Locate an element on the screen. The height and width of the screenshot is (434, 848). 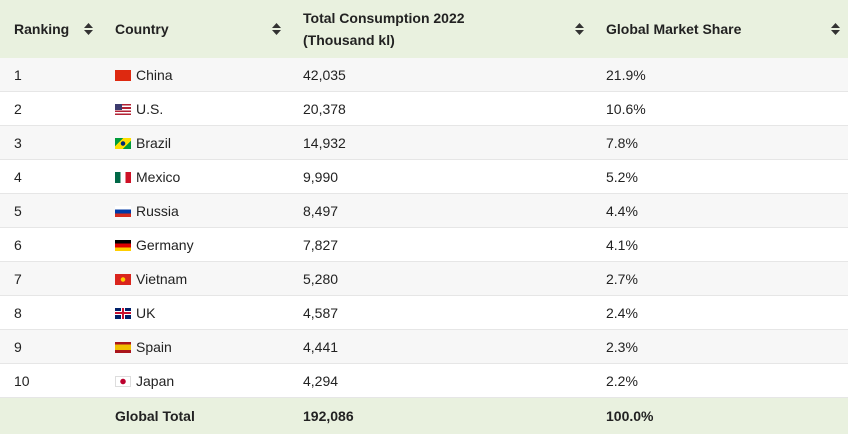
footer-row: Global Total 192,086 100.0% is located at coordinates (424, 415).